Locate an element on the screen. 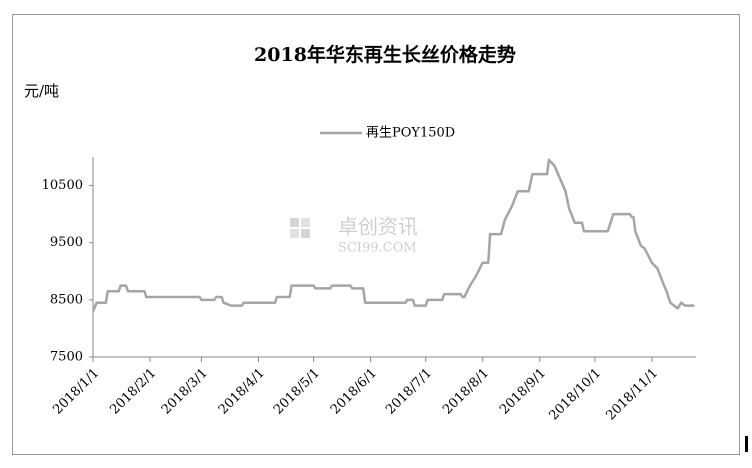 This screenshot has width=752, height=468. y-axis-label: 元/吨 is located at coordinates (41, 91).